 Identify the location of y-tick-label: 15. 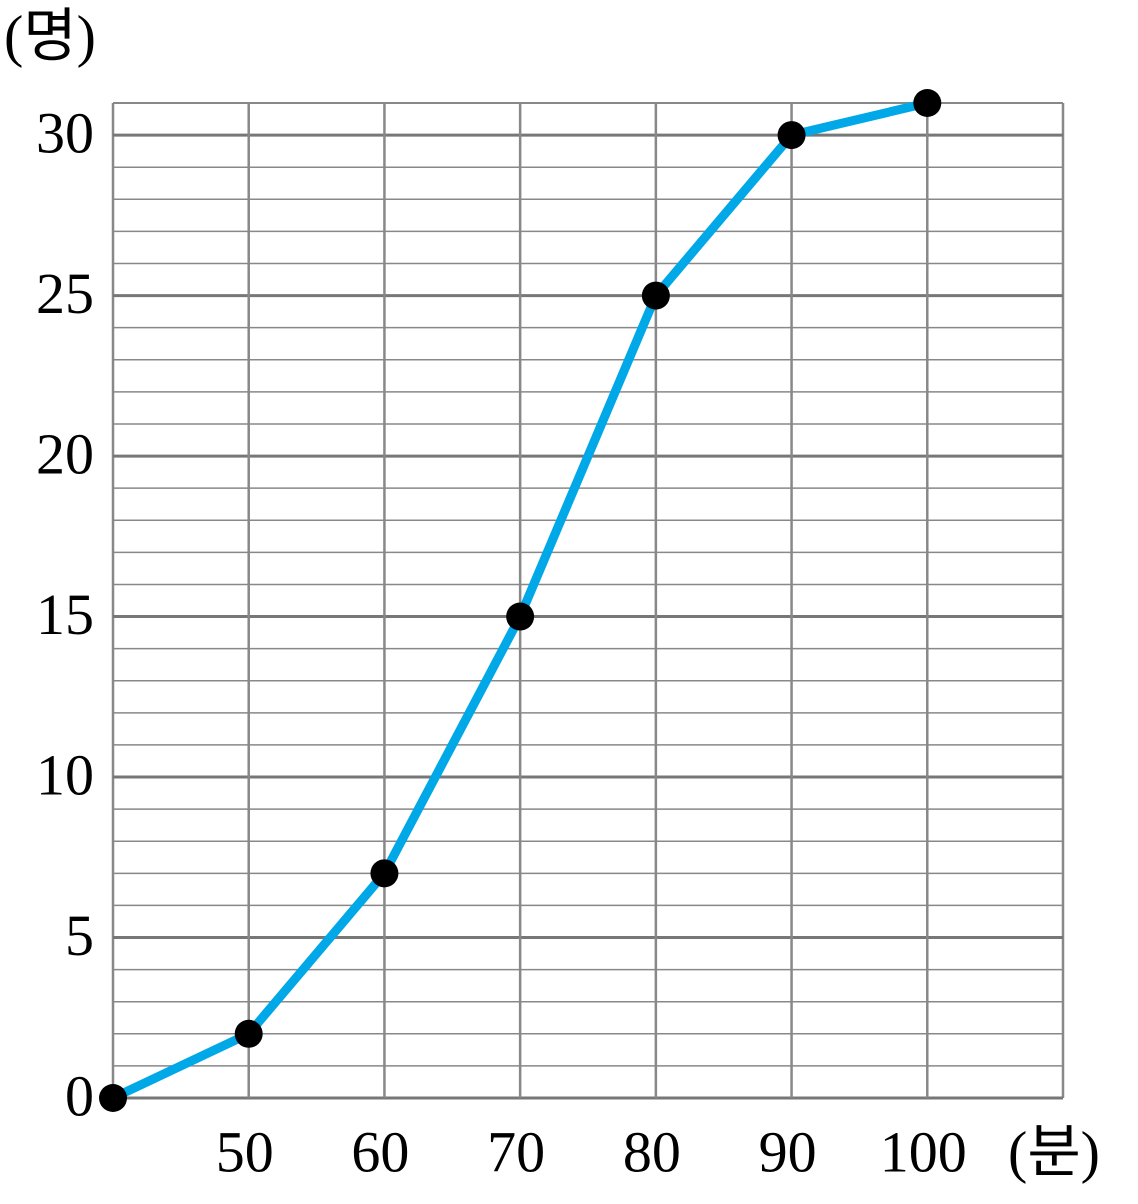
(65, 614).